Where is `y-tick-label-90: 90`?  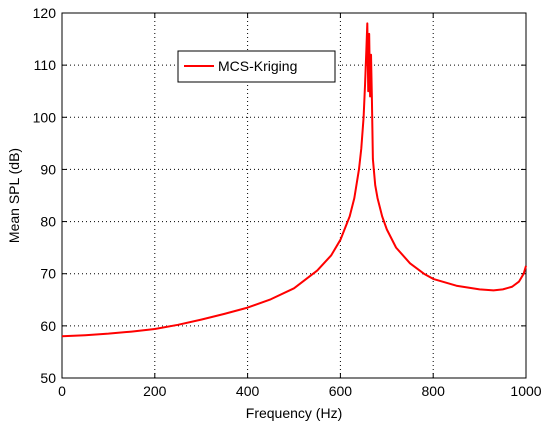 y-tick-label-90: 90 is located at coordinates (48, 169).